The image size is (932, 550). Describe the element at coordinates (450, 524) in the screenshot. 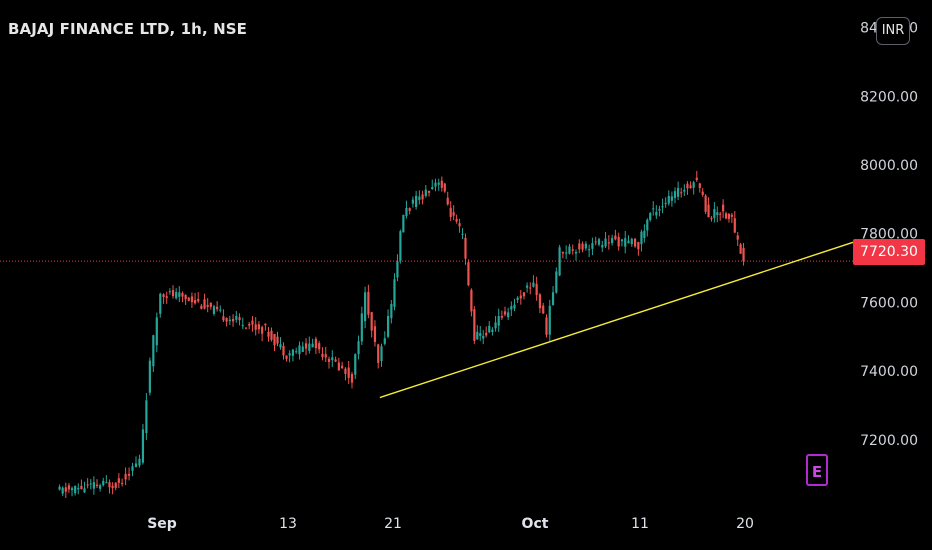

I see `time-axis: Sep 13 21 Oct 11 20` at that location.